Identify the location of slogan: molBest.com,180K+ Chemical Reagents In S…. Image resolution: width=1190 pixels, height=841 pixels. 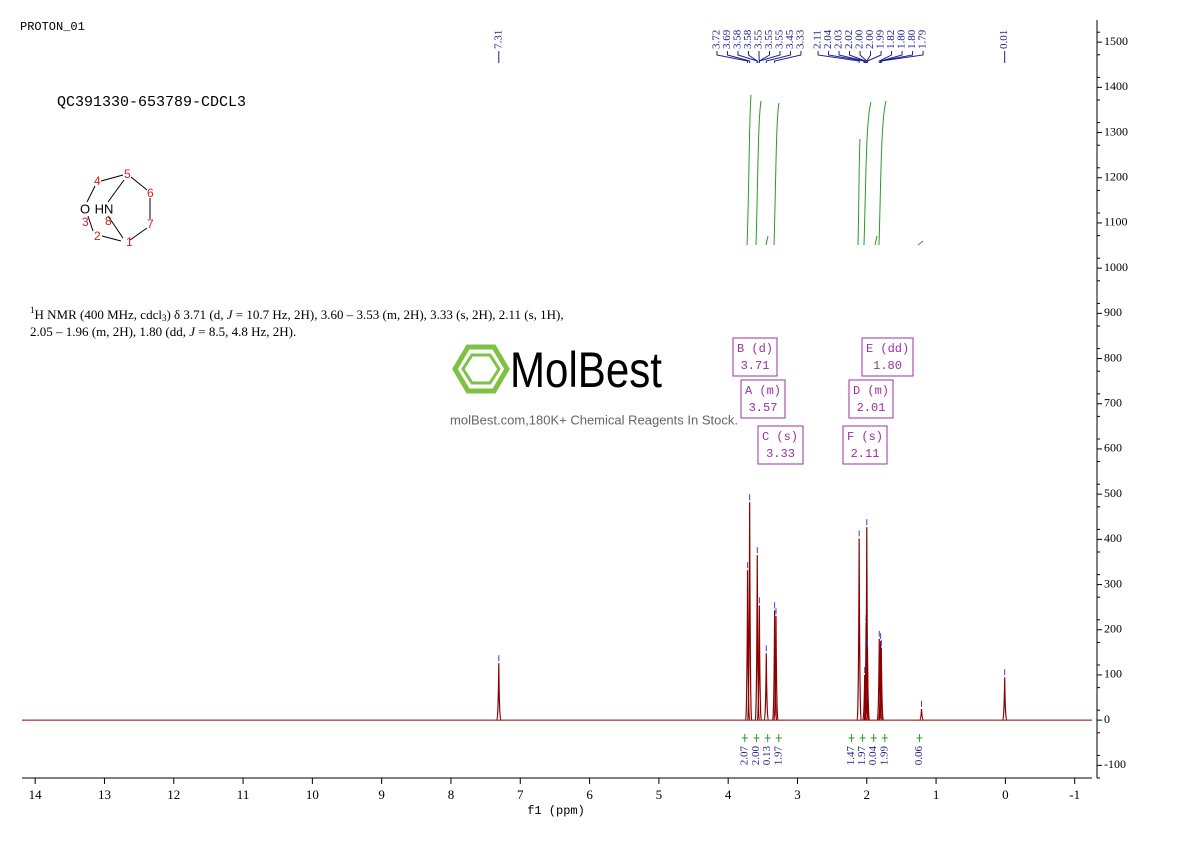
(594, 419).